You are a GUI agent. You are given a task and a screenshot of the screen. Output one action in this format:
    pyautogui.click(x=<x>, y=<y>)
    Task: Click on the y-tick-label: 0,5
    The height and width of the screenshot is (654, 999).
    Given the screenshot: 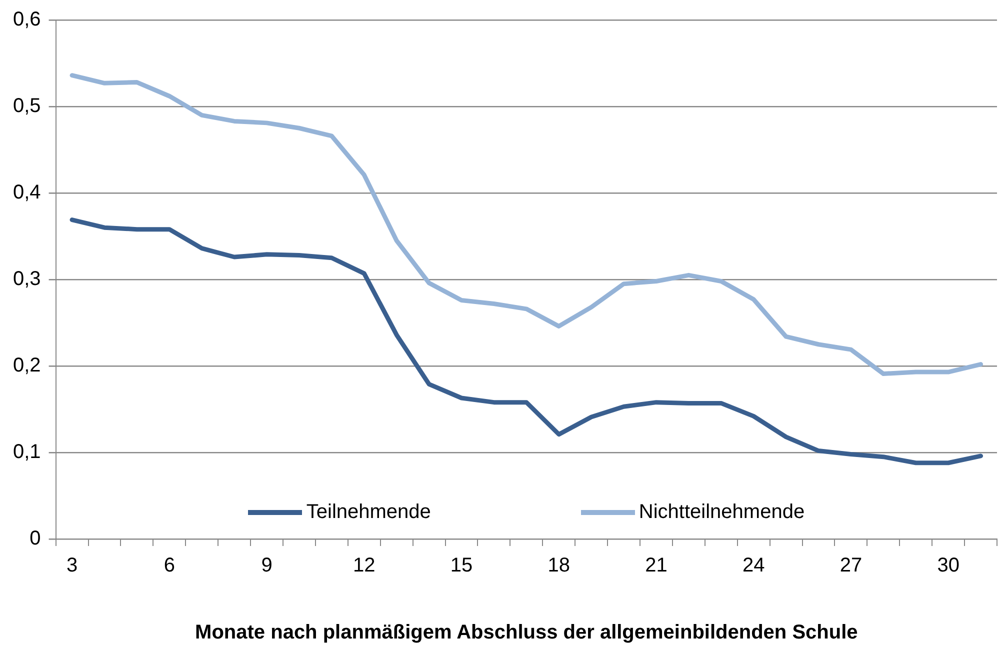 What is the action you would take?
    pyautogui.click(x=26, y=106)
    